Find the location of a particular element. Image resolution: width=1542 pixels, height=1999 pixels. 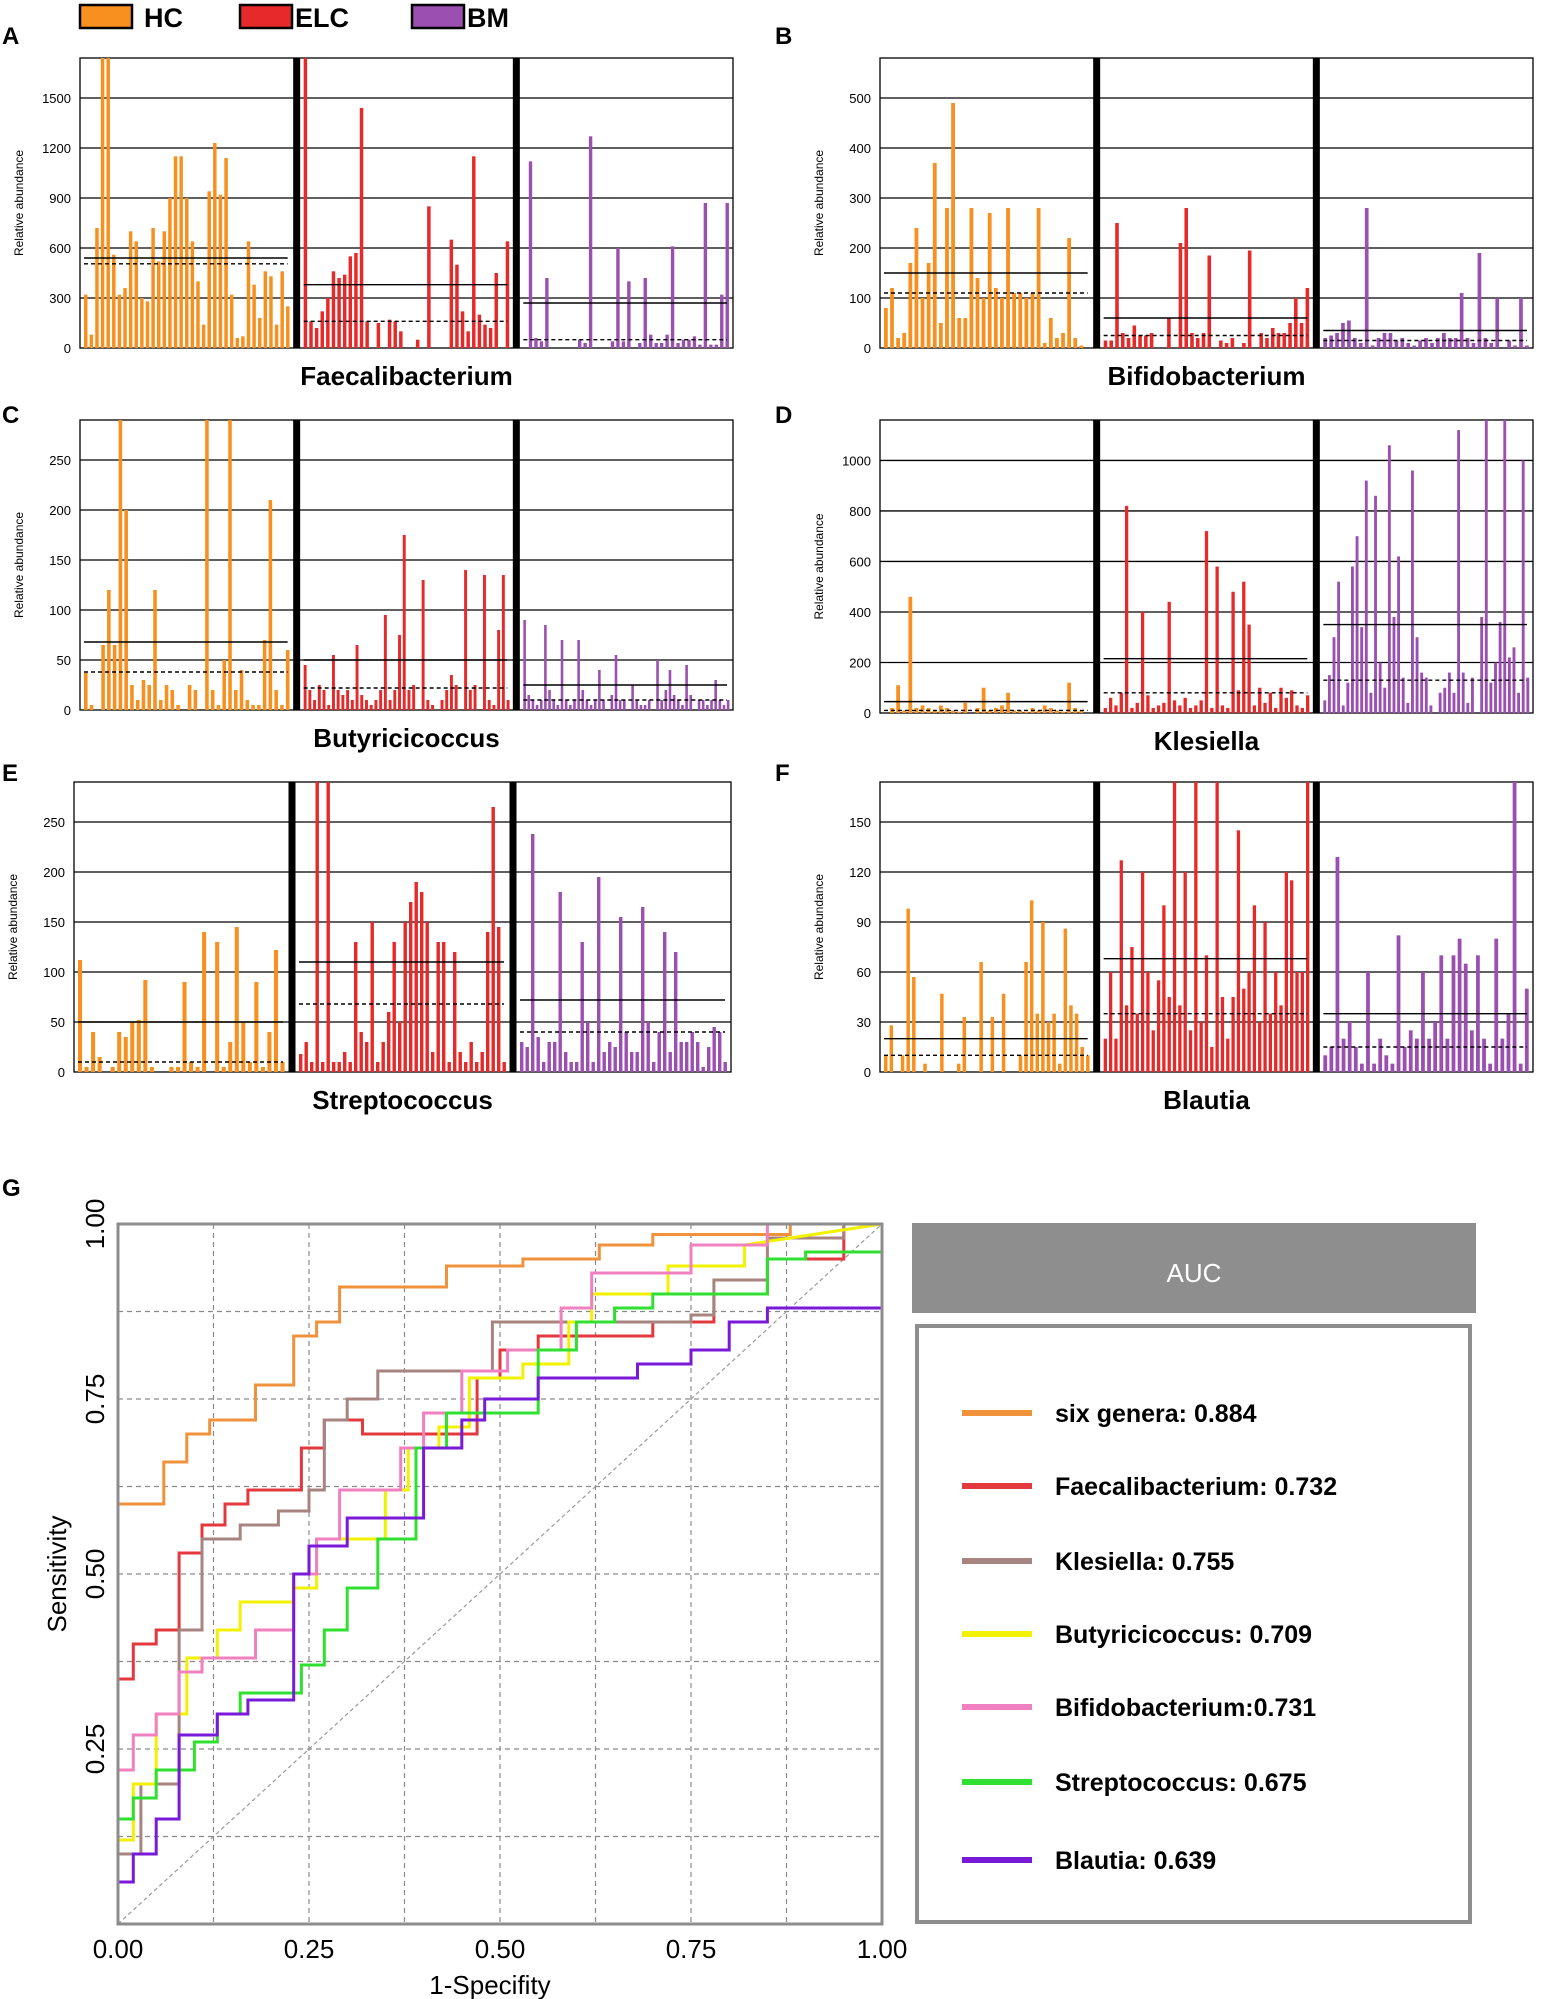

legend-item-elc: ELC is located at coordinates (293, 18).